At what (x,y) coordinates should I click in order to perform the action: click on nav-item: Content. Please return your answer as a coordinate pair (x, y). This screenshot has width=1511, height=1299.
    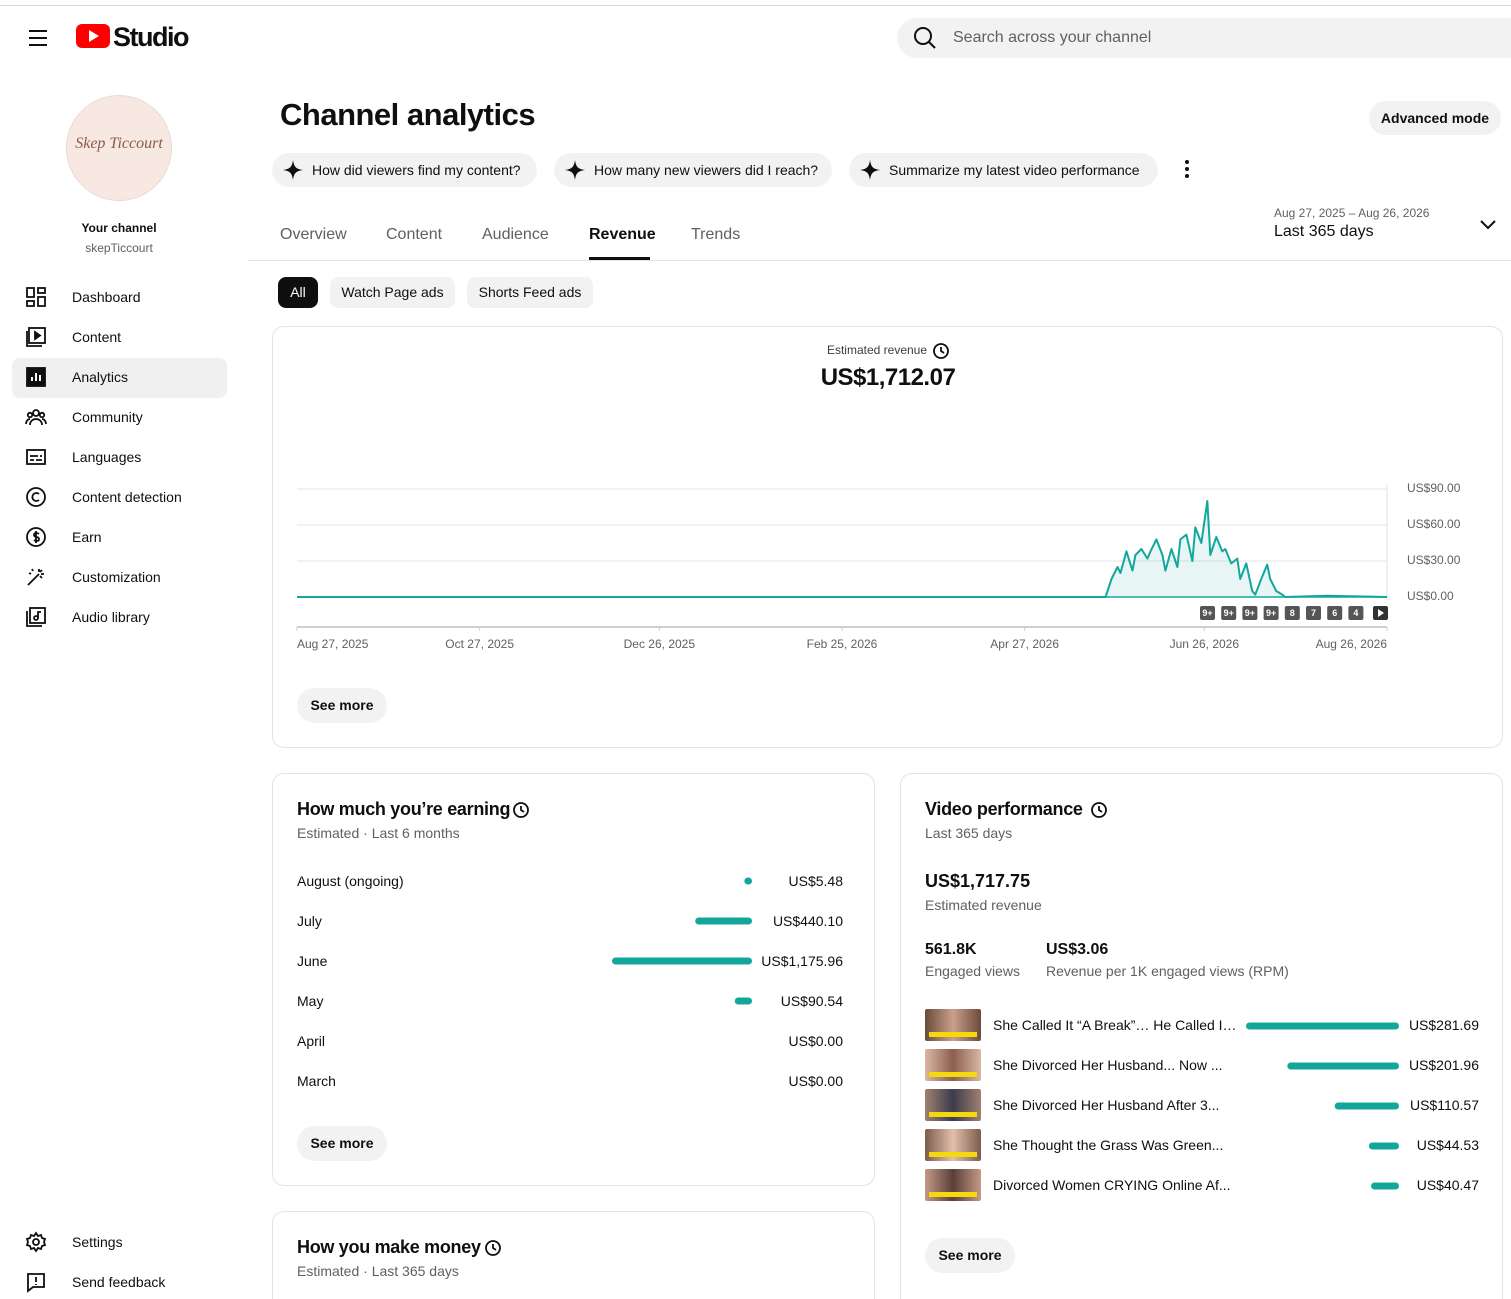
    Looking at the image, I should click on (97, 337).